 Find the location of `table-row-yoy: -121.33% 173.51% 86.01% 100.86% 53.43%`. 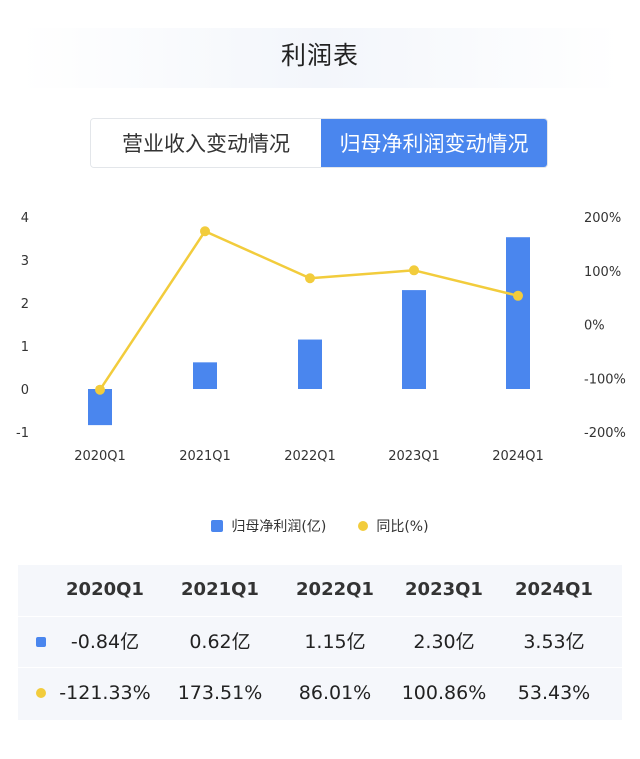

table-row-yoy: -121.33% 173.51% 86.01% 100.86% 53.43% is located at coordinates (320, 693).